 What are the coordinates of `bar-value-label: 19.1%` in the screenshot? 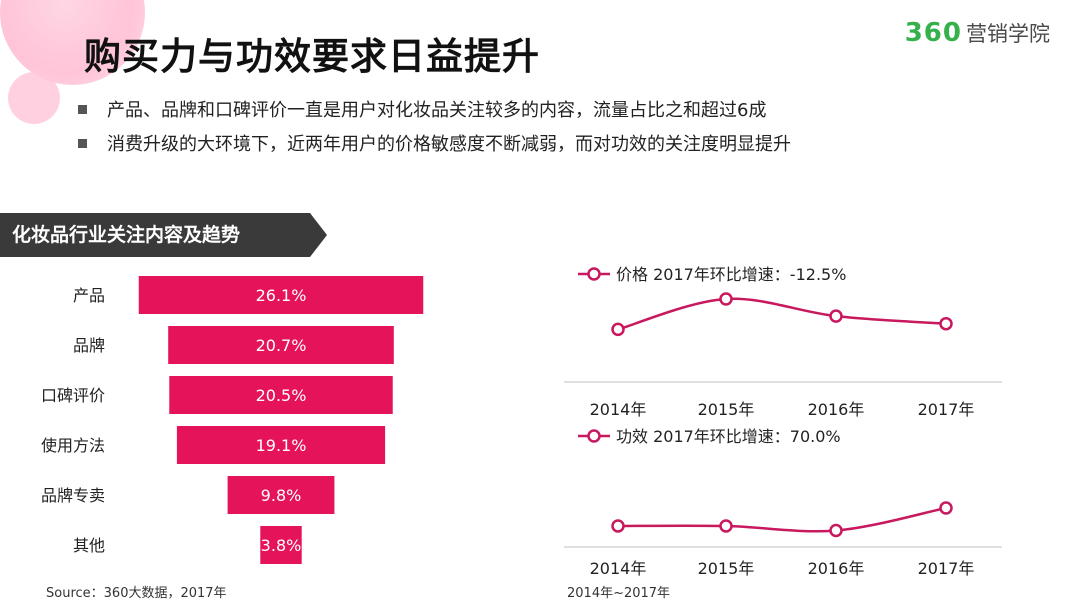 It's located at (281, 445).